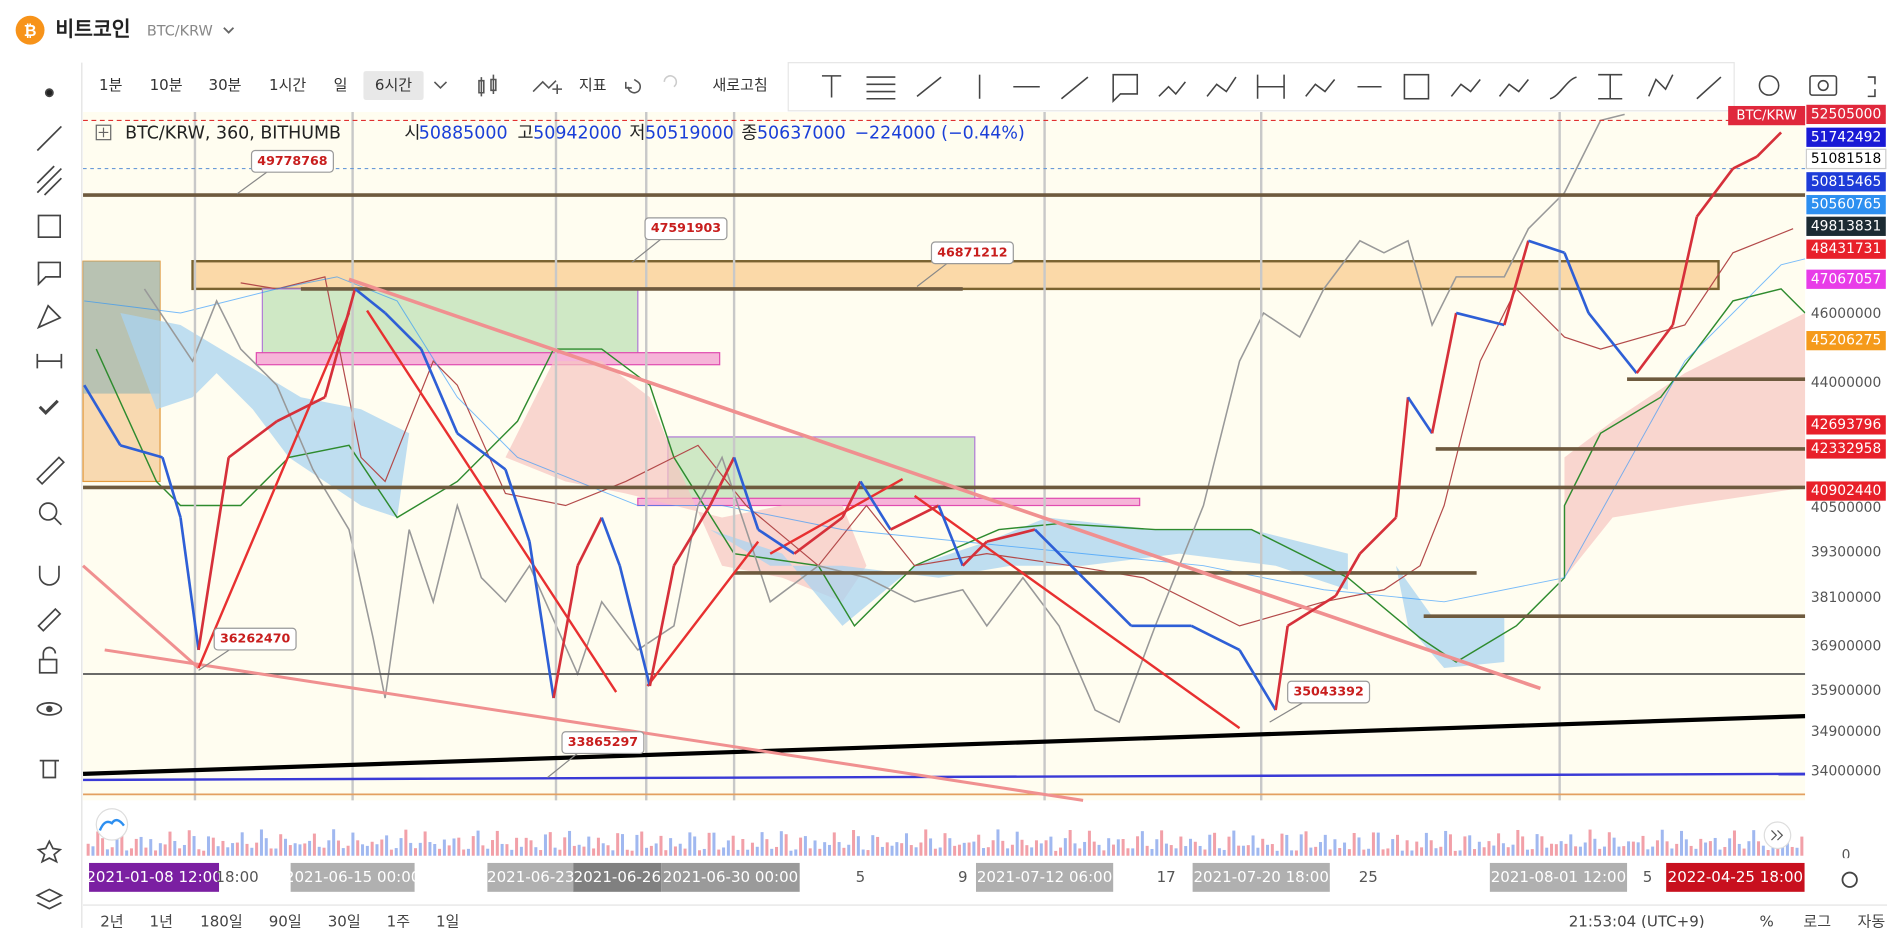 This screenshot has width=1887, height=928. What do you see at coordinates (161, 920) in the screenshot?
I see `range-button: 1년` at bounding box center [161, 920].